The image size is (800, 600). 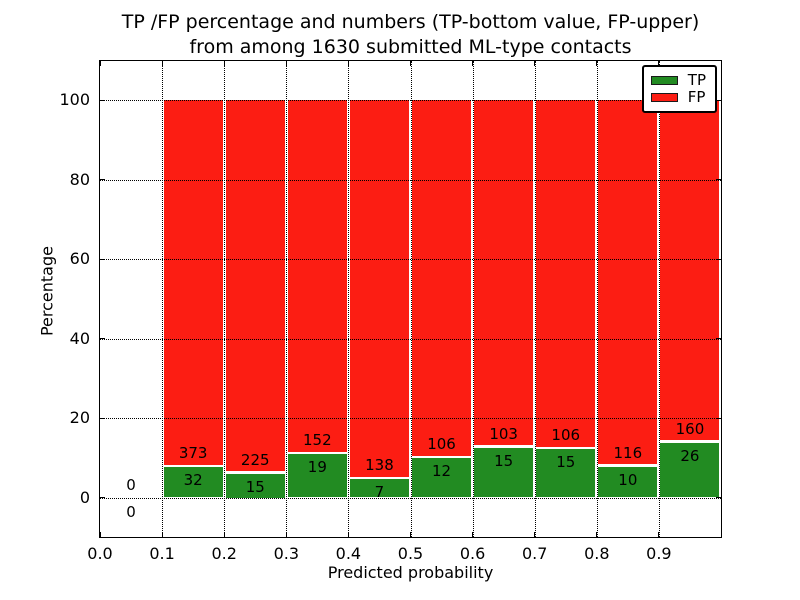 I want to click on fp-count-label: 103, so click(x=503, y=433).